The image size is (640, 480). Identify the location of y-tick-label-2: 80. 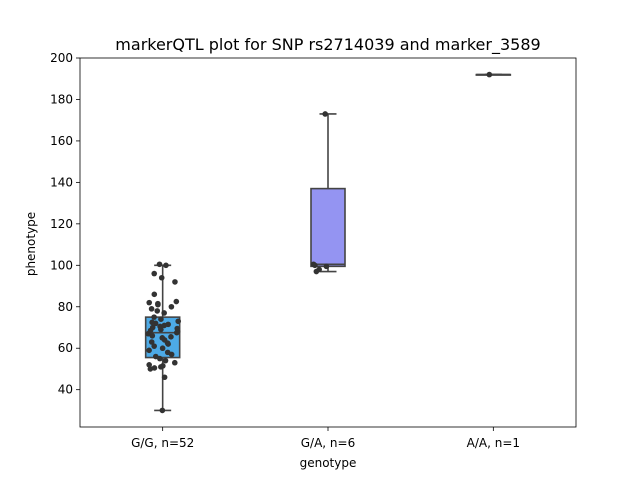
(65, 307).